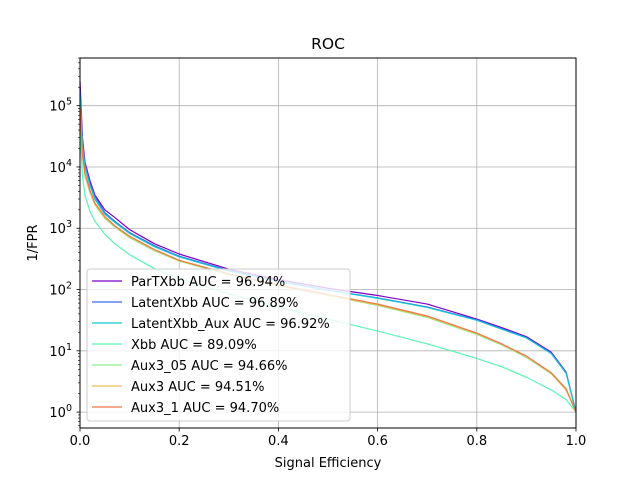 The height and width of the screenshot is (480, 640). I want to click on x-tick-label: 0.4, so click(278, 441).